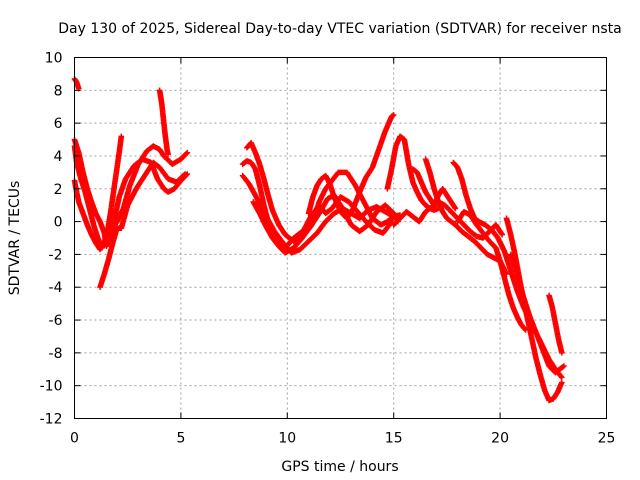  I want to click on data-series-trace-s, so click(537, 313).